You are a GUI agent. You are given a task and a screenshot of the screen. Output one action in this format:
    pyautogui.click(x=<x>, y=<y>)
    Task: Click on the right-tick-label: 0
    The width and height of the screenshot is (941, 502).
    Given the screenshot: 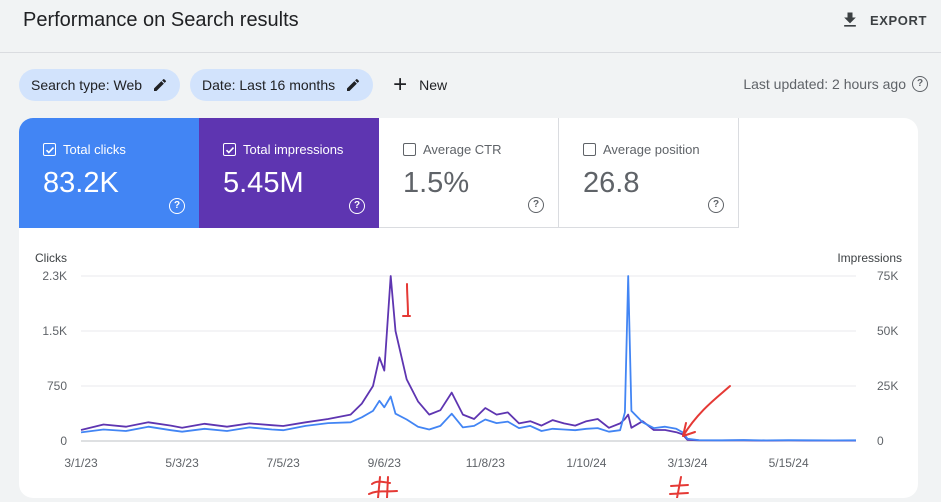 What is the action you would take?
    pyautogui.click(x=880, y=441)
    